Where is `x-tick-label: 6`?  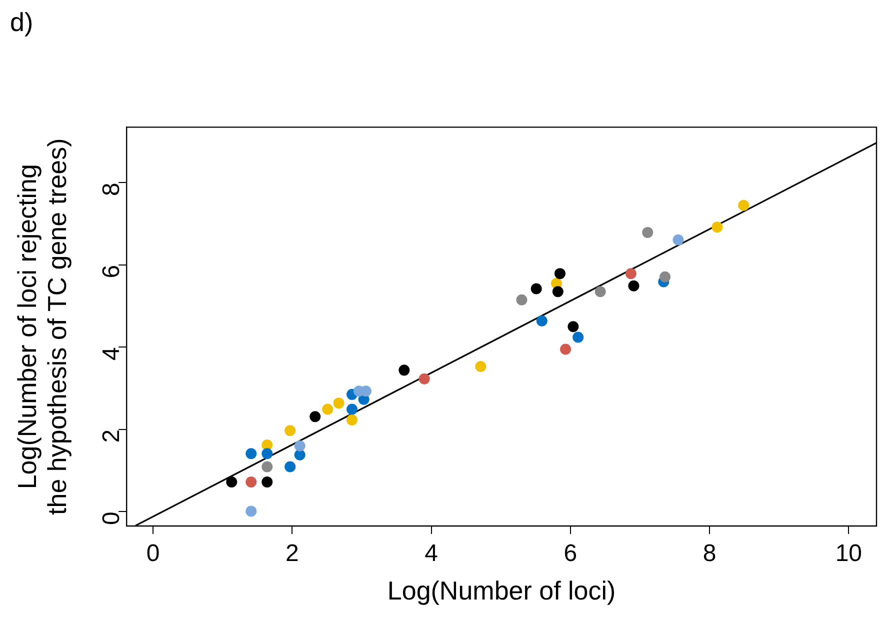
x-tick-label: 6 is located at coordinates (571, 554).